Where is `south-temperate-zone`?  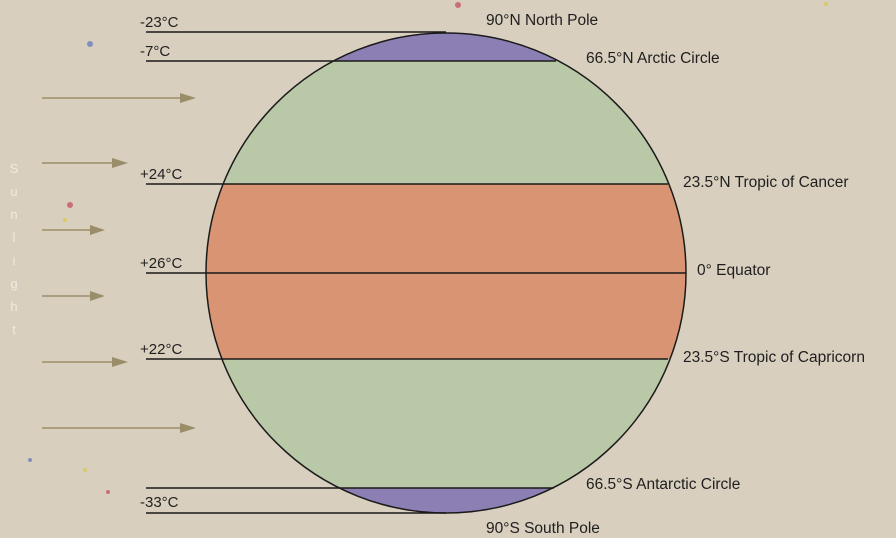
south-temperate-zone is located at coordinates (446, 423).